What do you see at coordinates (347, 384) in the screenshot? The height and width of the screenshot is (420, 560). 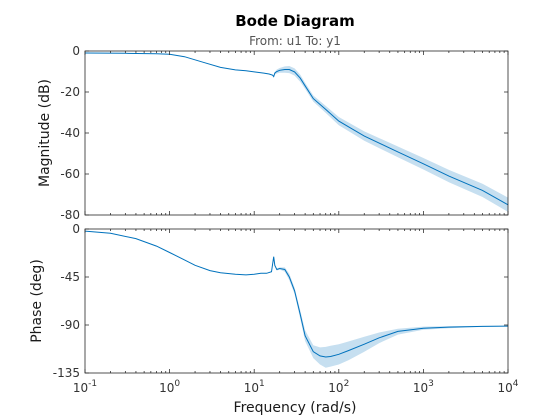 I see `x-tick-exponent: 2` at bounding box center [347, 384].